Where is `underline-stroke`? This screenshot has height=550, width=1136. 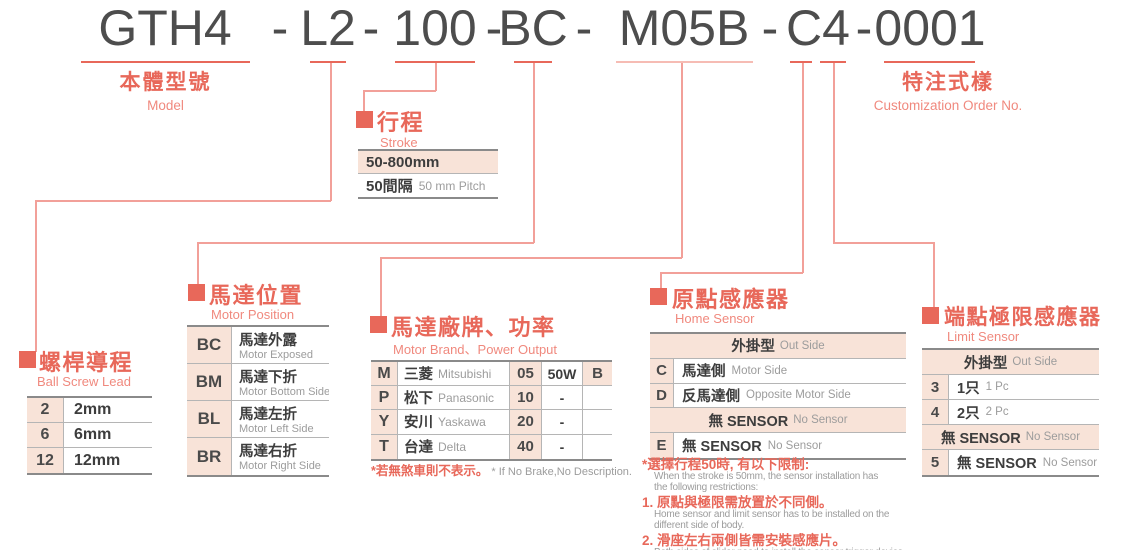
underline-stroke is located at coordinates (435, 62).